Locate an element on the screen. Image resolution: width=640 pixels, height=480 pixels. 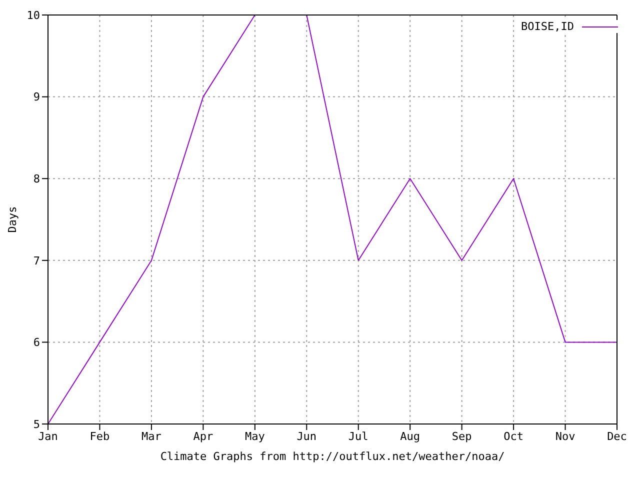
y-tick-label: 9 is located at coordinates (36, 97).